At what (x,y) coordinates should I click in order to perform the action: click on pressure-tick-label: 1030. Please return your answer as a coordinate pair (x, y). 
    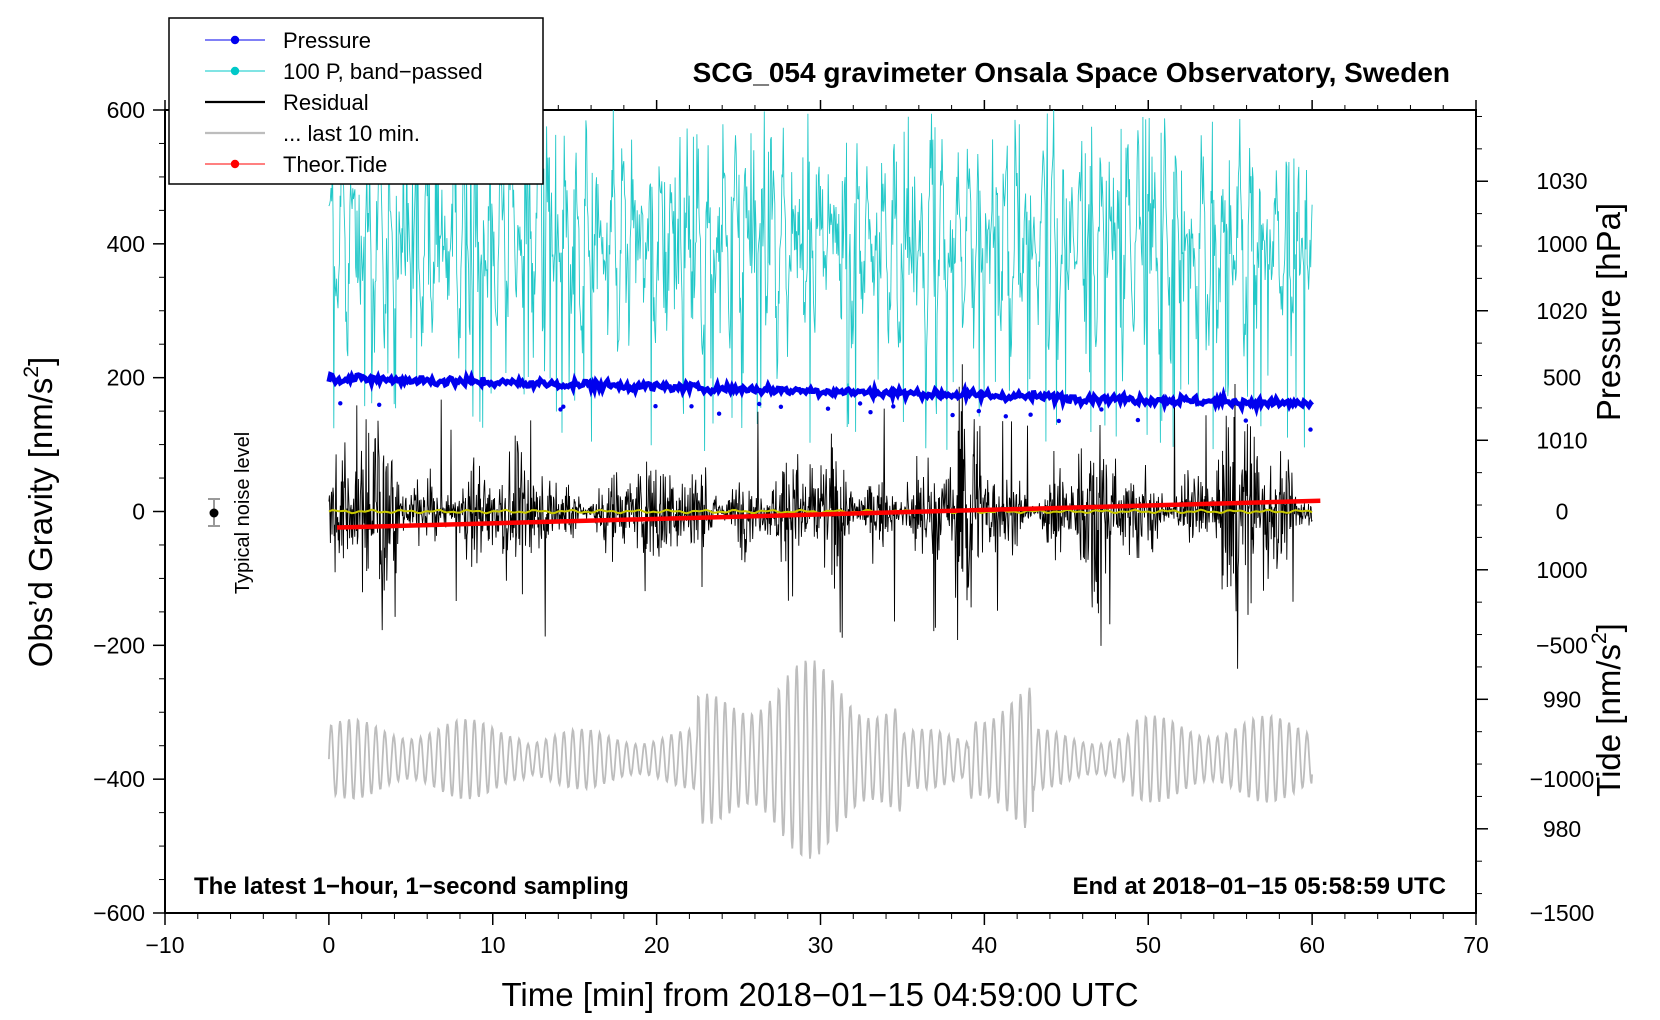
    Looking at the image, I should click on (1561, 181).